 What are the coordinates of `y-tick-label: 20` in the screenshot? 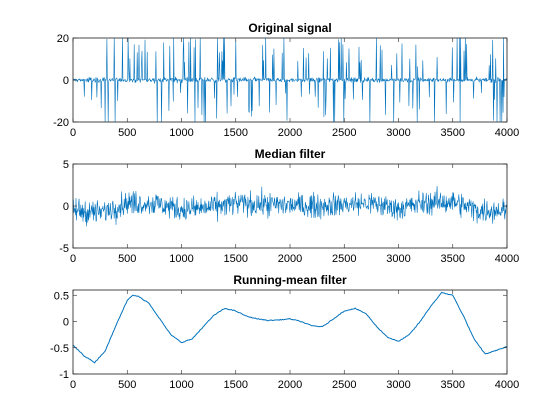 It's located at (63, 39).